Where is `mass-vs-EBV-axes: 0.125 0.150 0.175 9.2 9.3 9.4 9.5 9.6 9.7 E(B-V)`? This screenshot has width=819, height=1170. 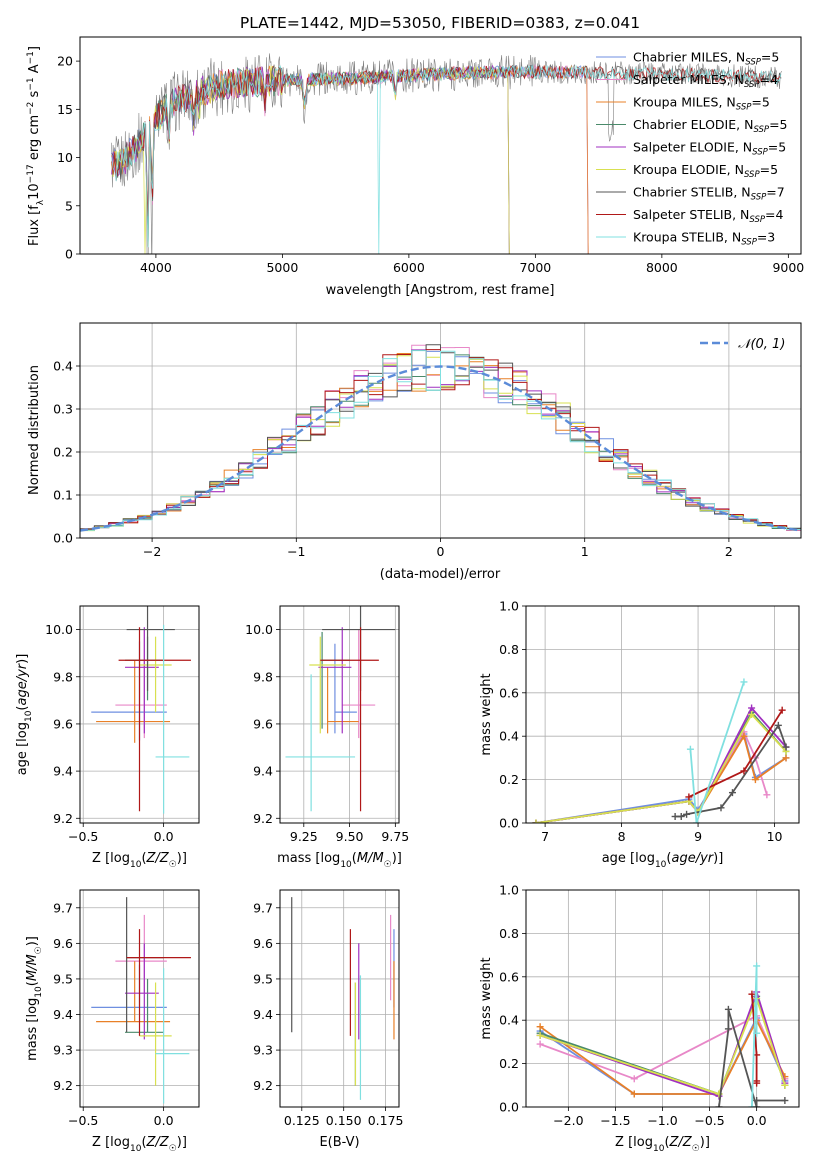 mass-vs-EBV-axes: 0.125 0.150 0.175 9.2 9.3 9.4 9.5 9.6 9.7 E(B-V) is located at coordinates (328, 1019).